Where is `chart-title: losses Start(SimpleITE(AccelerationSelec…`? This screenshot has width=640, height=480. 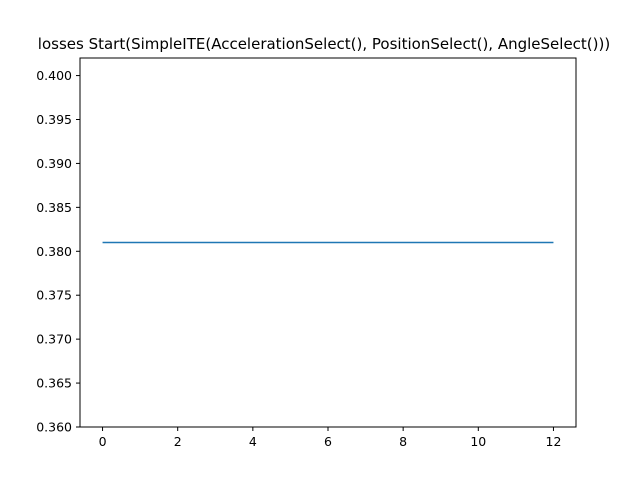 chart-title: losses Start(SimpleITE(AccelerationSelec… is located at coordinates (324, 44).